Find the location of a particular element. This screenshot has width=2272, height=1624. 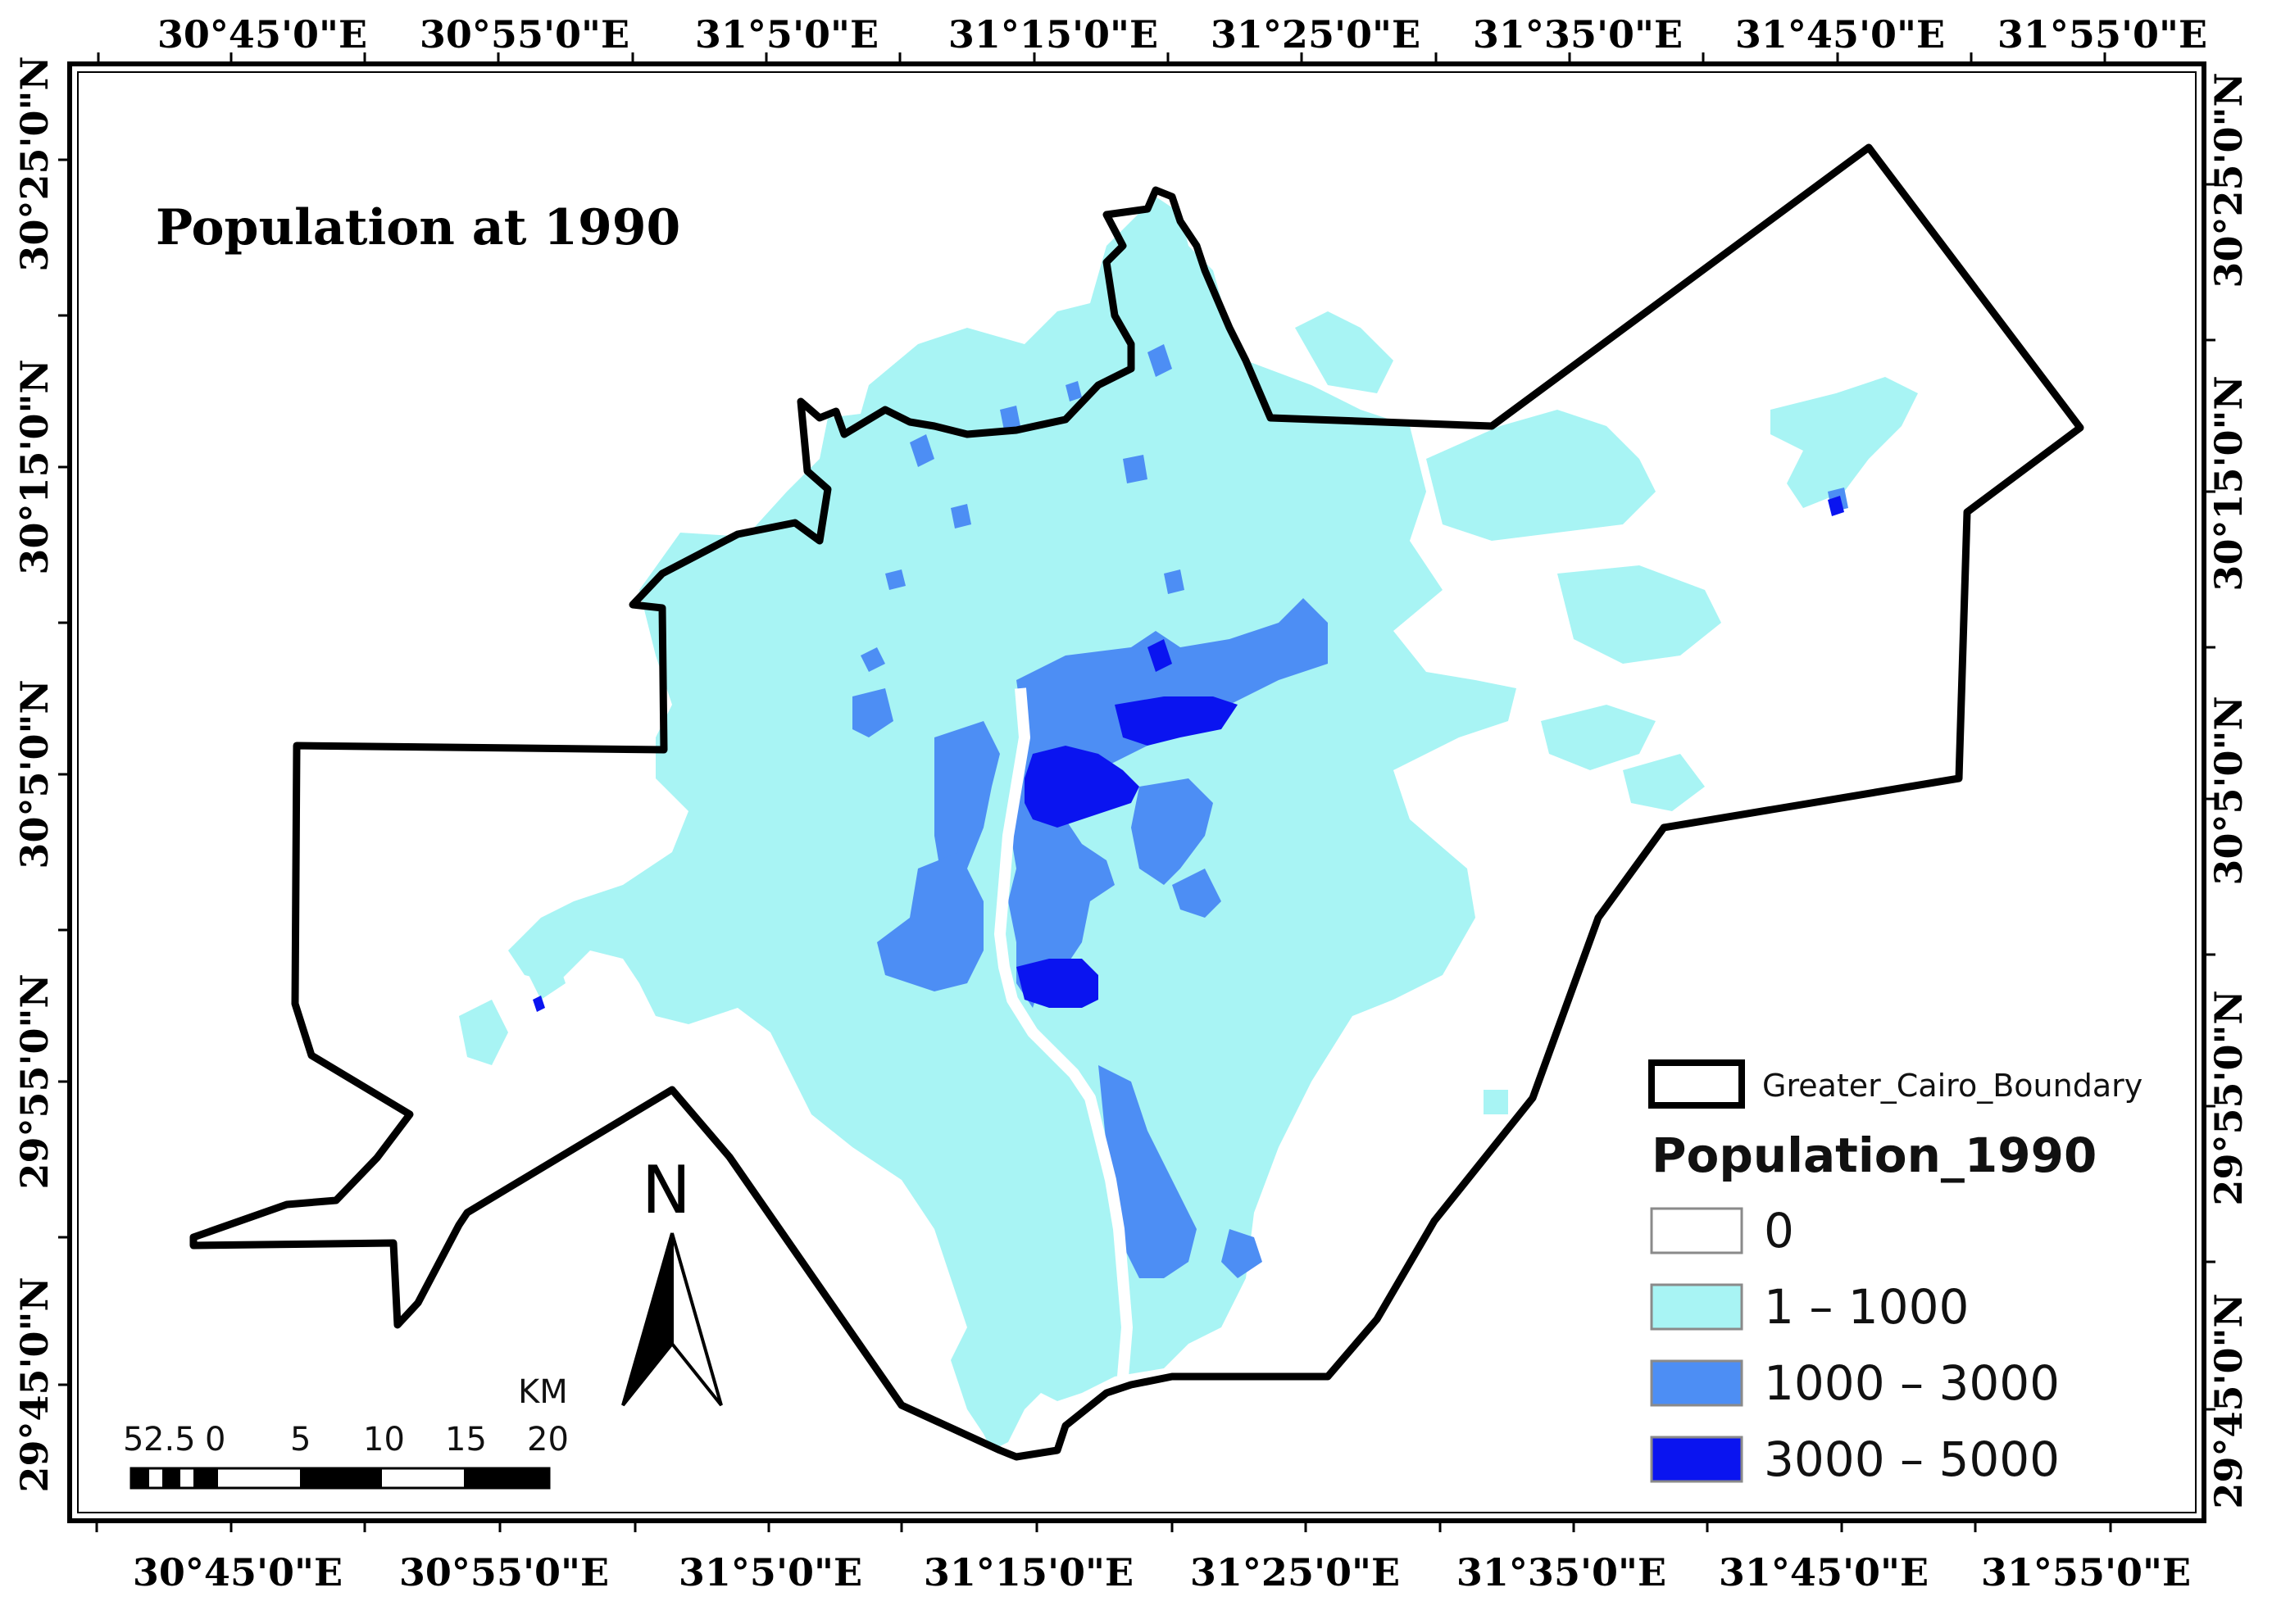

scale-label-5-left: 5 is located at coordinates (133, 1439).